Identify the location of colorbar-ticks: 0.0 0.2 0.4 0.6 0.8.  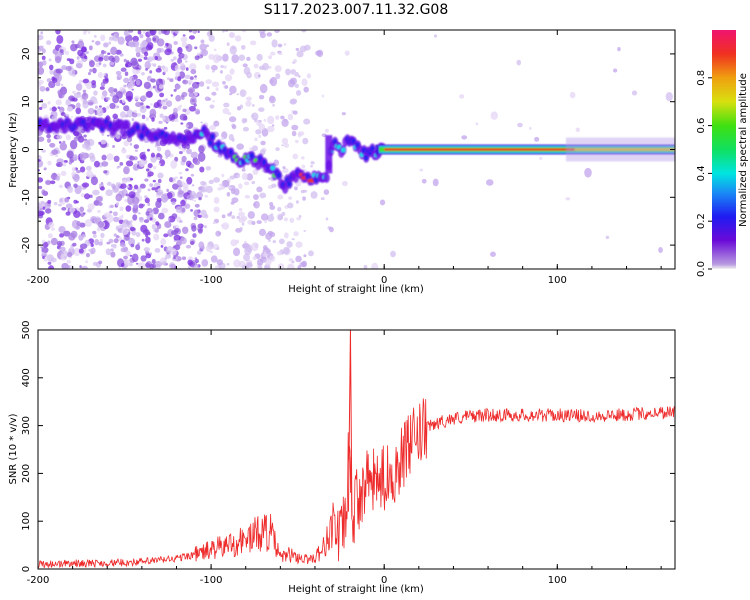
(704, 173).